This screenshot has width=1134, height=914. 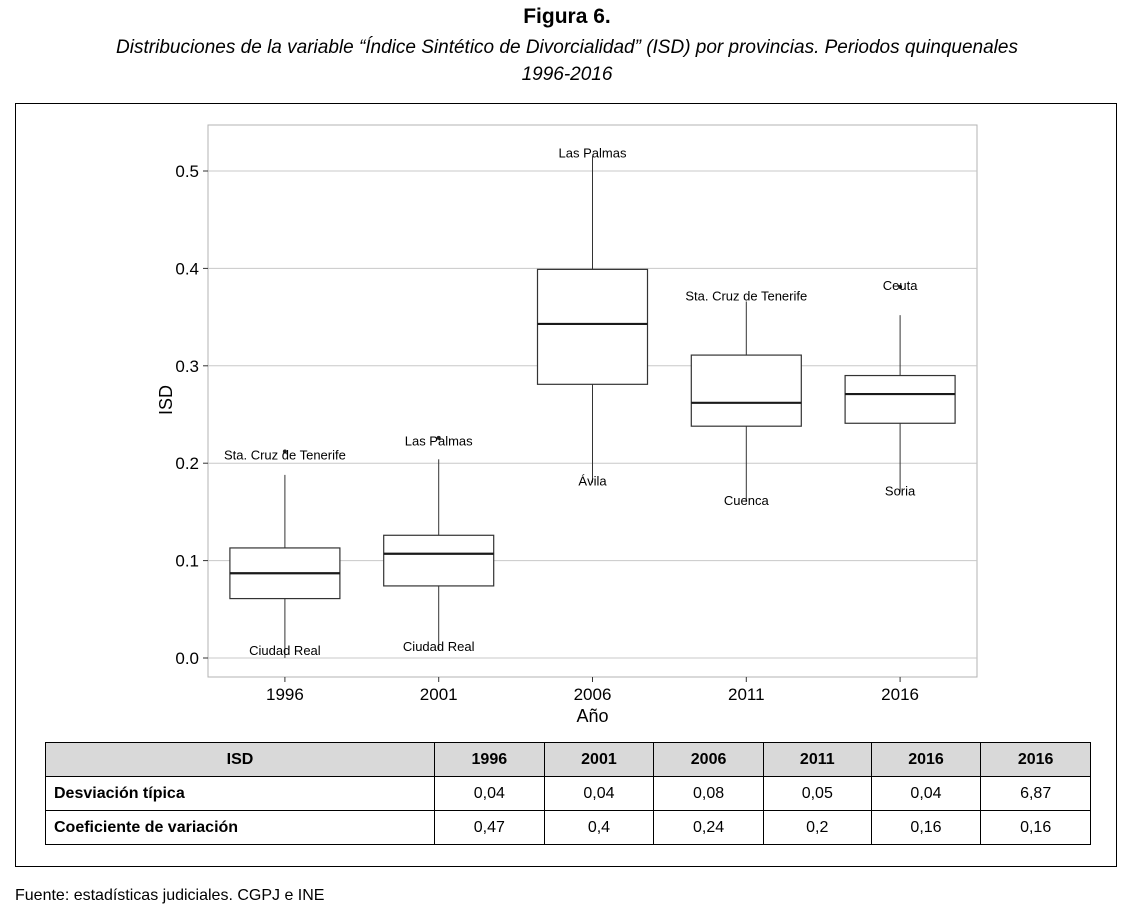 I want to click on y-tick-label: 0.5, so click(x=187, y=171).